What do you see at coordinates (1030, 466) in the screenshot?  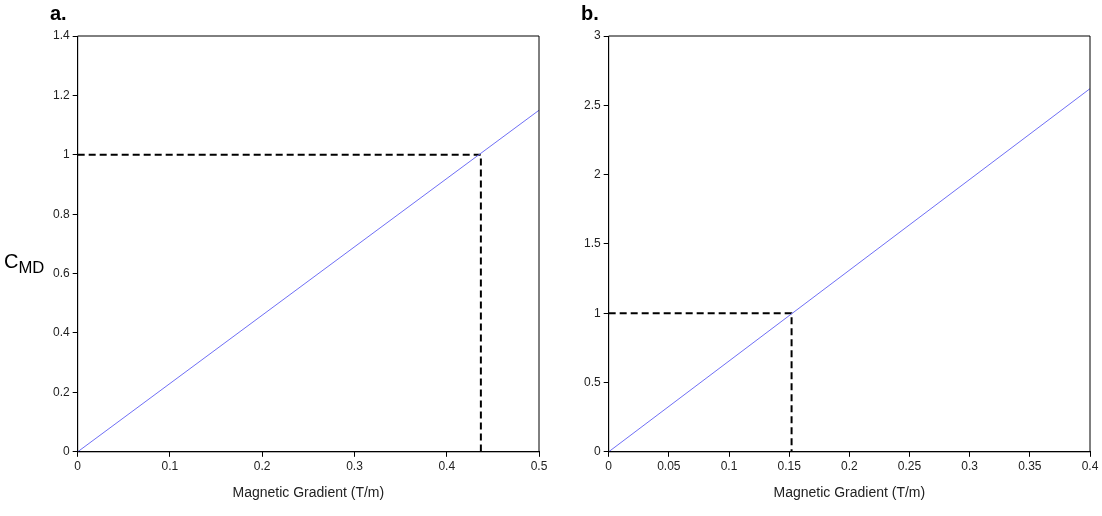 I see `x-tick-label: 0.35` at bounding box center [1030, 466].